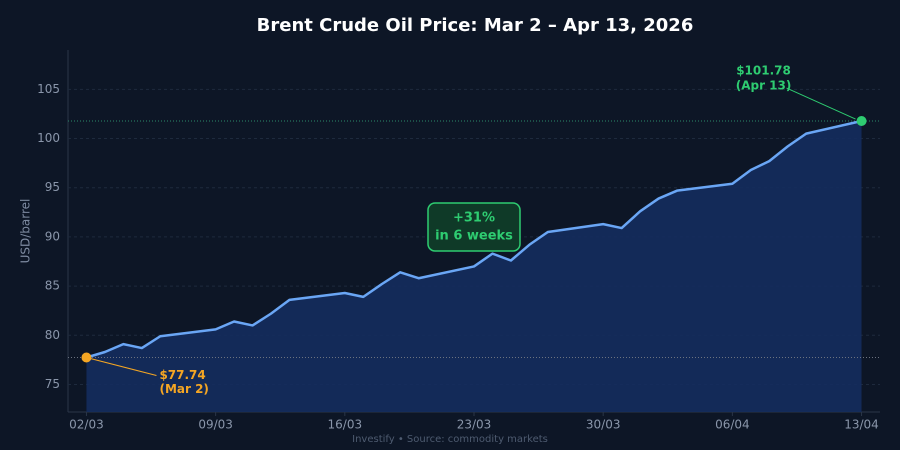 The width and height of the screenshot is (900, 450). What do you see at coordinates (52, 187) in the screenshot?
I see `y-tick-label: 95` at bounding box center [52, 187].